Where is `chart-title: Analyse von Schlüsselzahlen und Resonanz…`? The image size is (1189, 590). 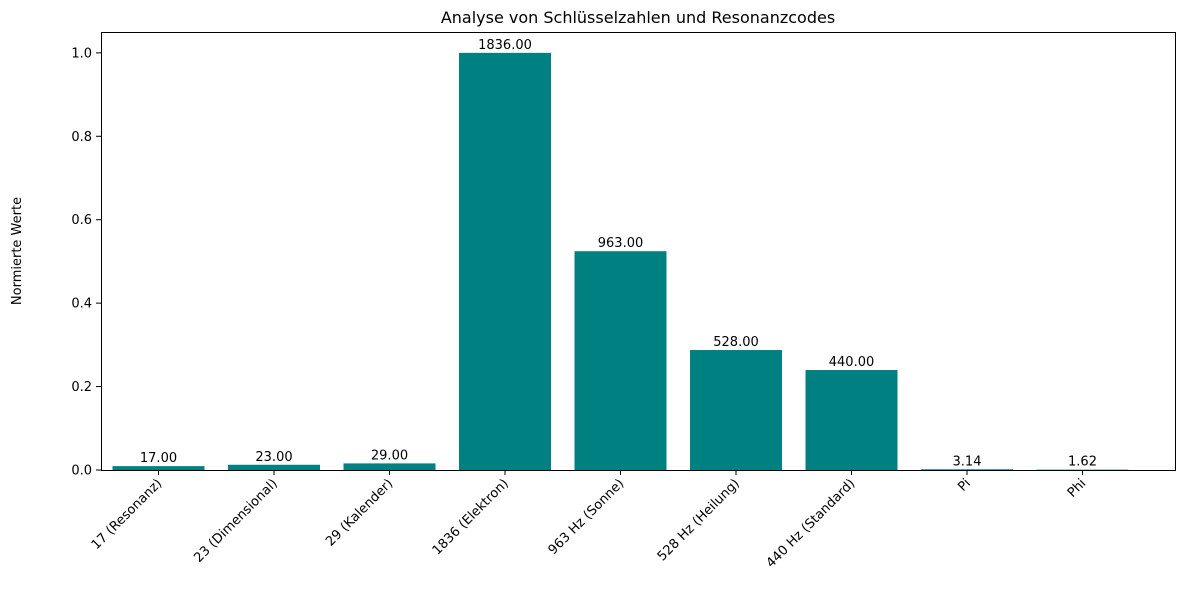 chart-title: Analyse von Schlüsselzahlen und Resonanz… is located at coordinates (638, 17).